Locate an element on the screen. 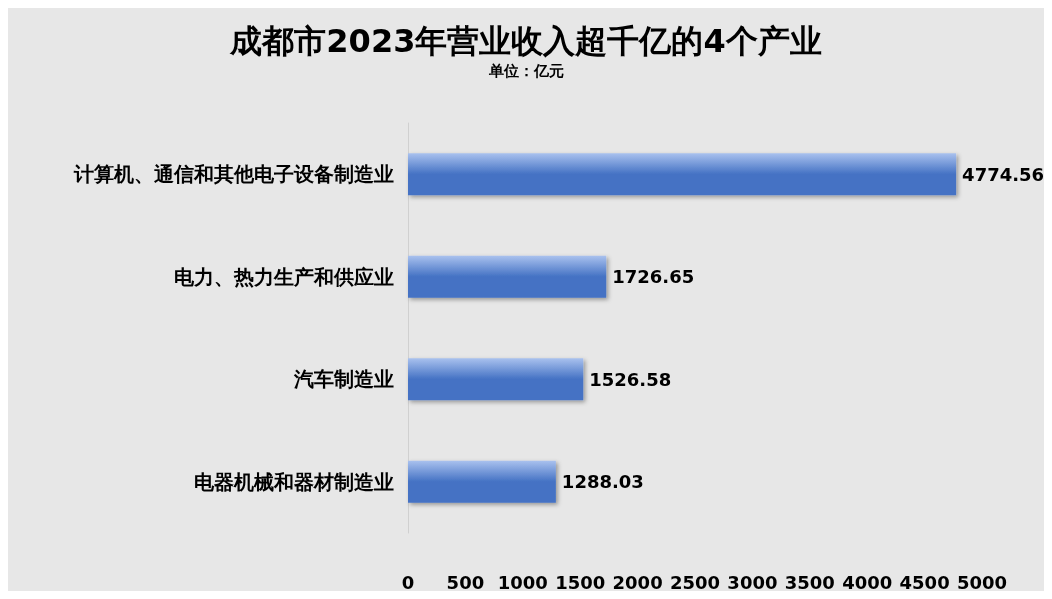 This screenshot has width=1052, height=599. x-tick-label: 3500 is located at coordinates (809, 582).